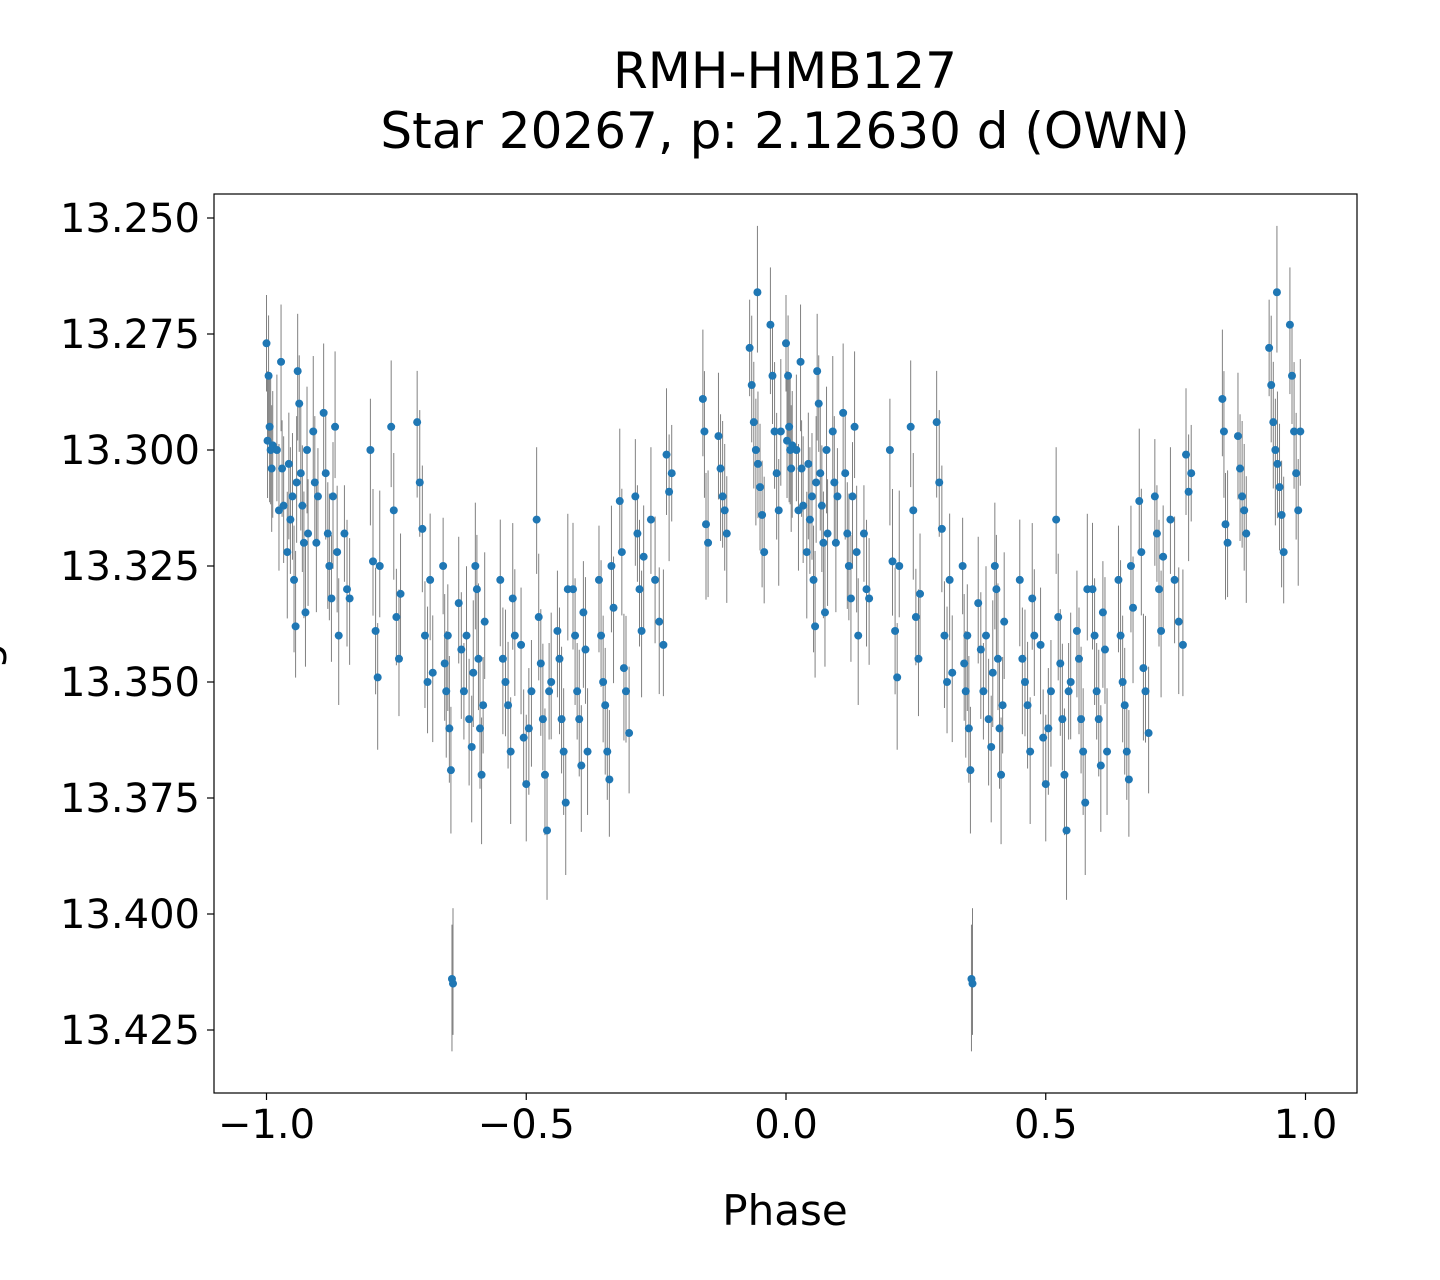 The height and width of the screenshot is (1280, 1440). Describe the element at coordinates (786, 1125) in the screenshot. I see `x-tick-label: 0.0` at that location.